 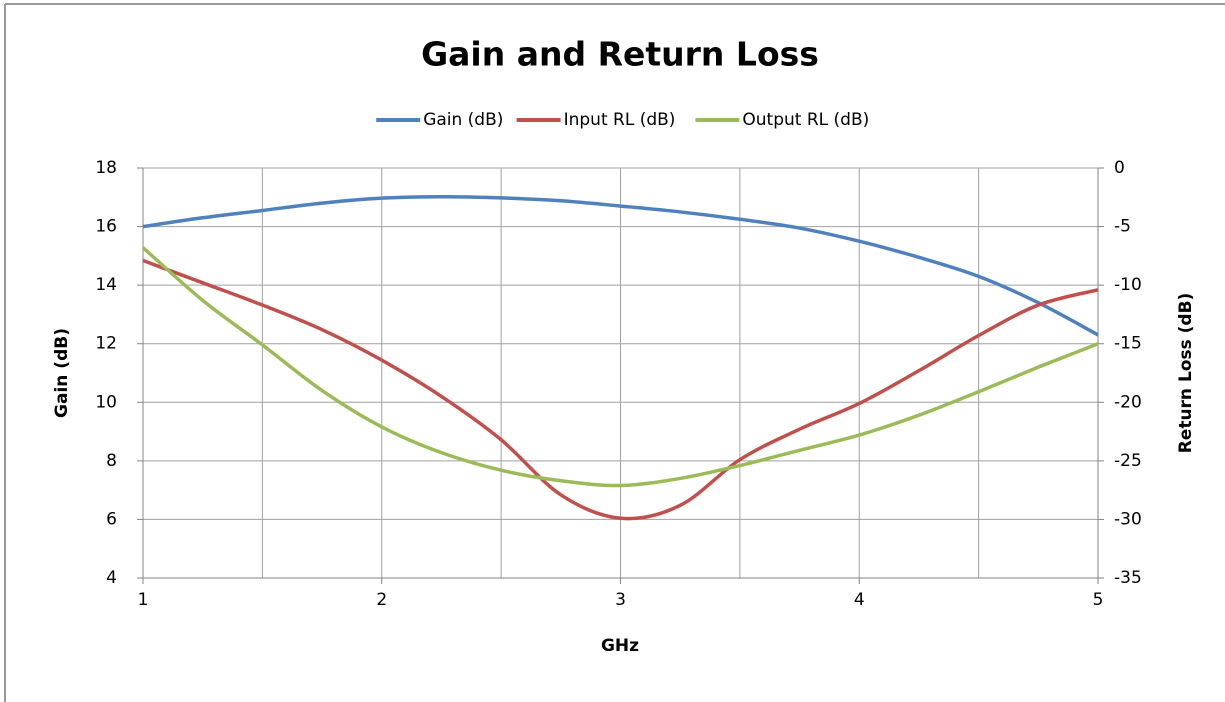 I want to click on x-axis-label: GHz, so click(x=620, y=646).